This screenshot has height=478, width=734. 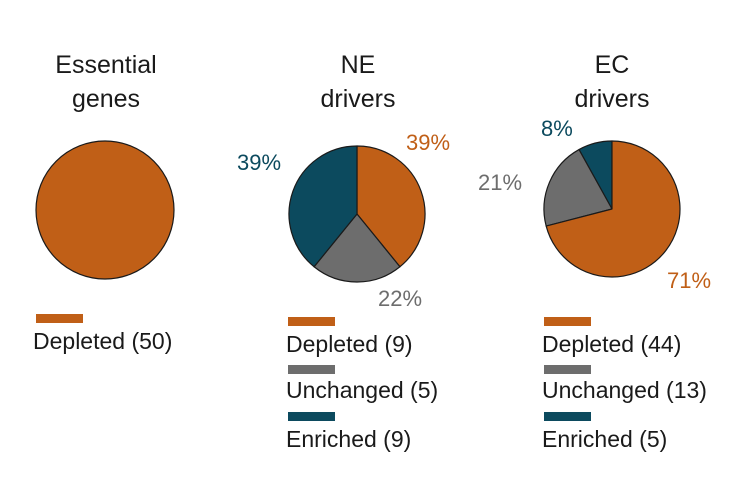 I want to click on pie-3-title-line-1: EC, so click(x=612, y=65).